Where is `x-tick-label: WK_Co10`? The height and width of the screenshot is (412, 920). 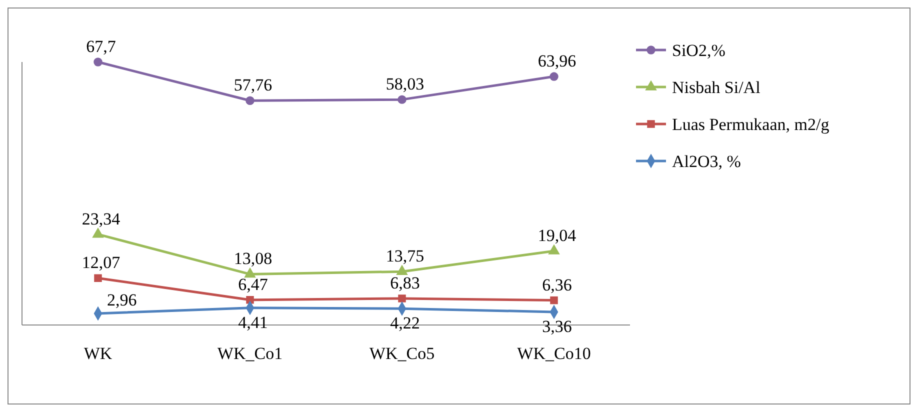
x-tick-label: WK_Co10 is located at coordinates (554, 354).